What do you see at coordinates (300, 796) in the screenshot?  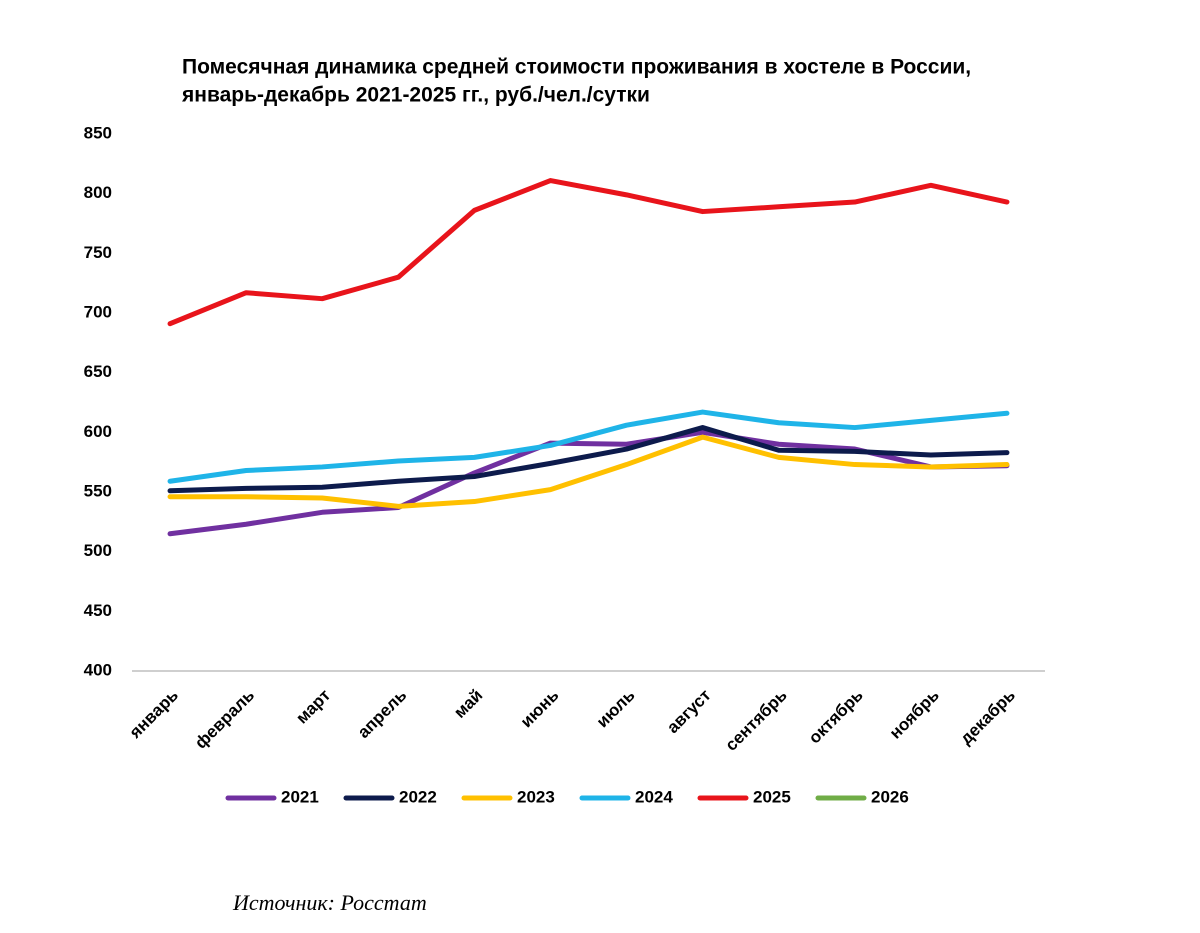 I see `legend-label: 2021` at bounding box center [300, 796].